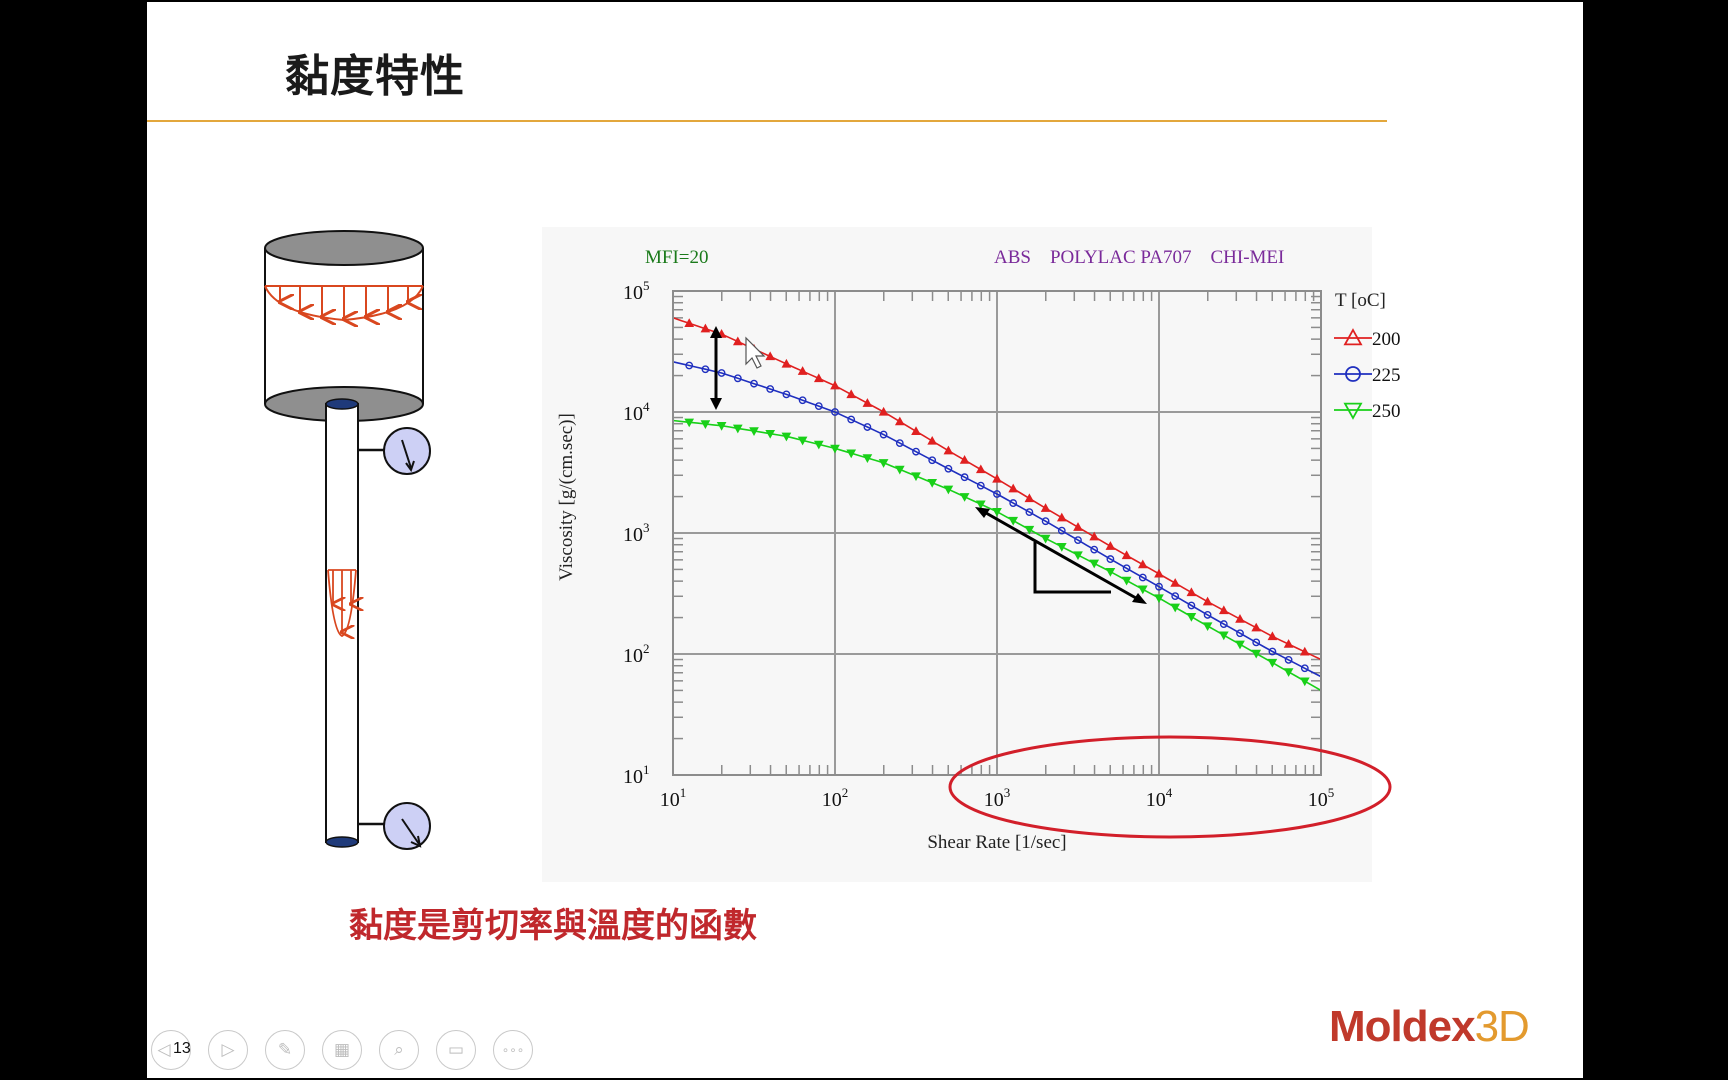 The height and width of the screenshot is (1080, 1728). Describe the element at coordinates (1402, 1026) in the screenshot. I see `logo-primary: Moldex` at that location.